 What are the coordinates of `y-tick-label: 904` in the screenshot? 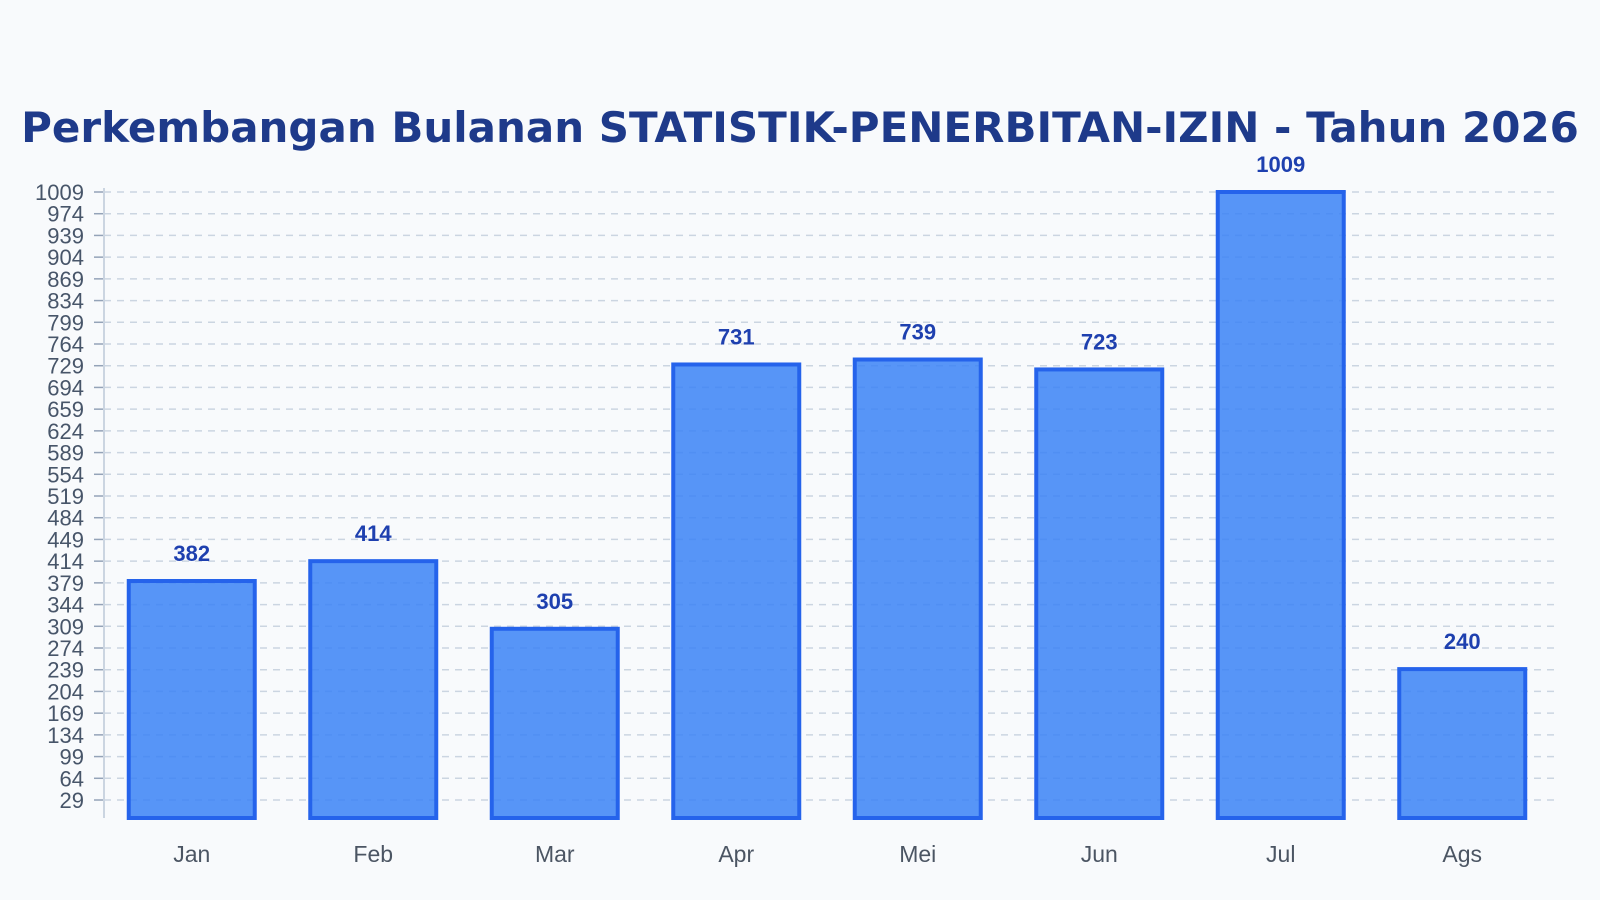 It's located at (65, 257).